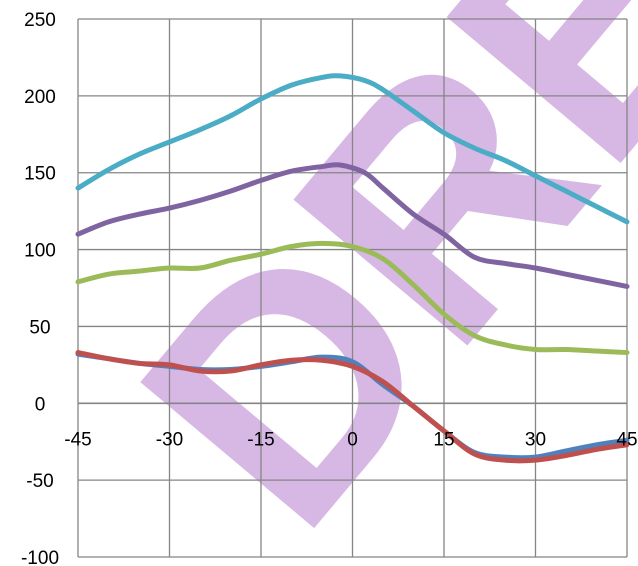 The height and width of the screenshot is (566, 638). I want to click on x-tick-label: 30, so click(535, 439).